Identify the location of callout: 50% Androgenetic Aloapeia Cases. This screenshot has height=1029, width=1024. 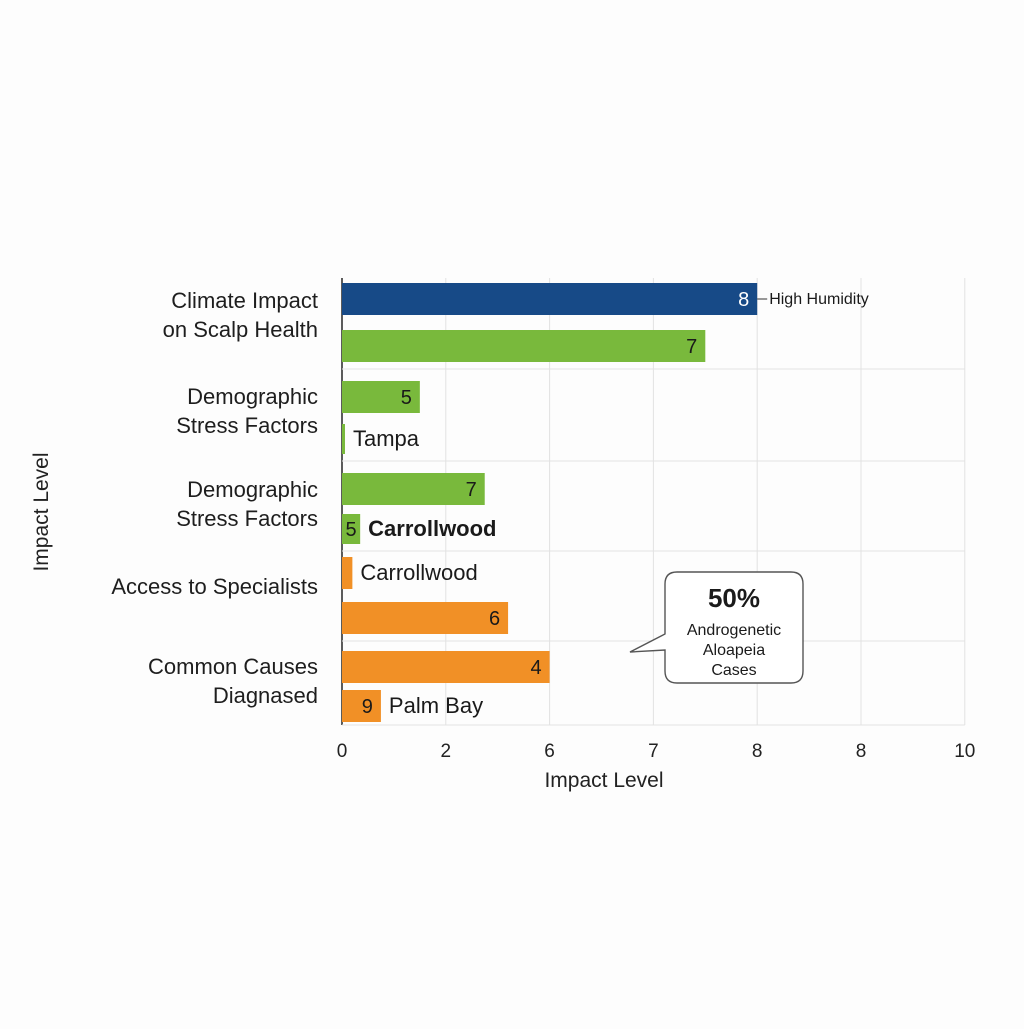
(716, 627).